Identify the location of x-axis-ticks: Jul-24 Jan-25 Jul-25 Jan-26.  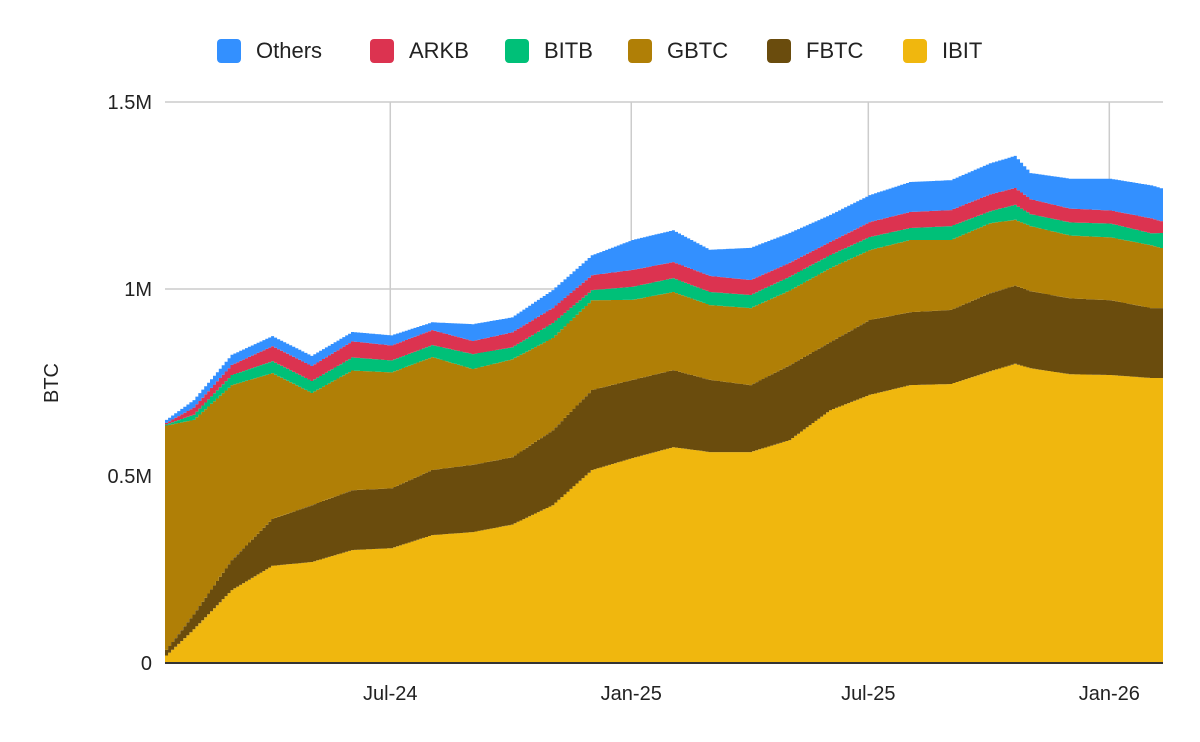
(751, 694).